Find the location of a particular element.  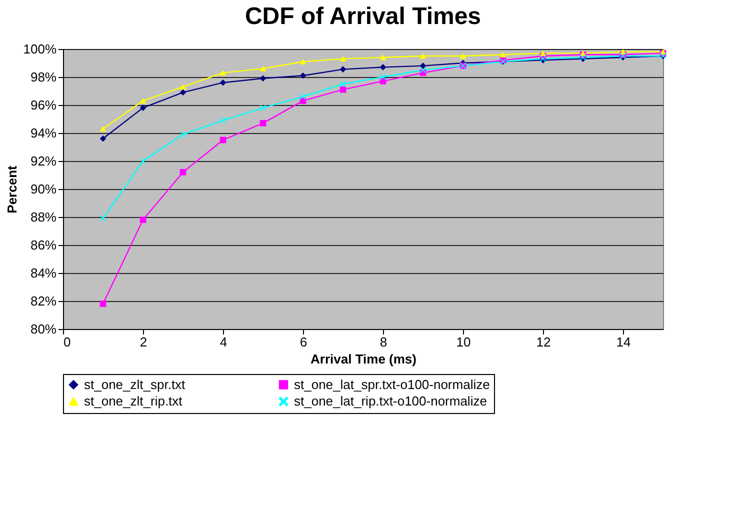

y-tick-label: 86% is located at coordinates (43, 245).